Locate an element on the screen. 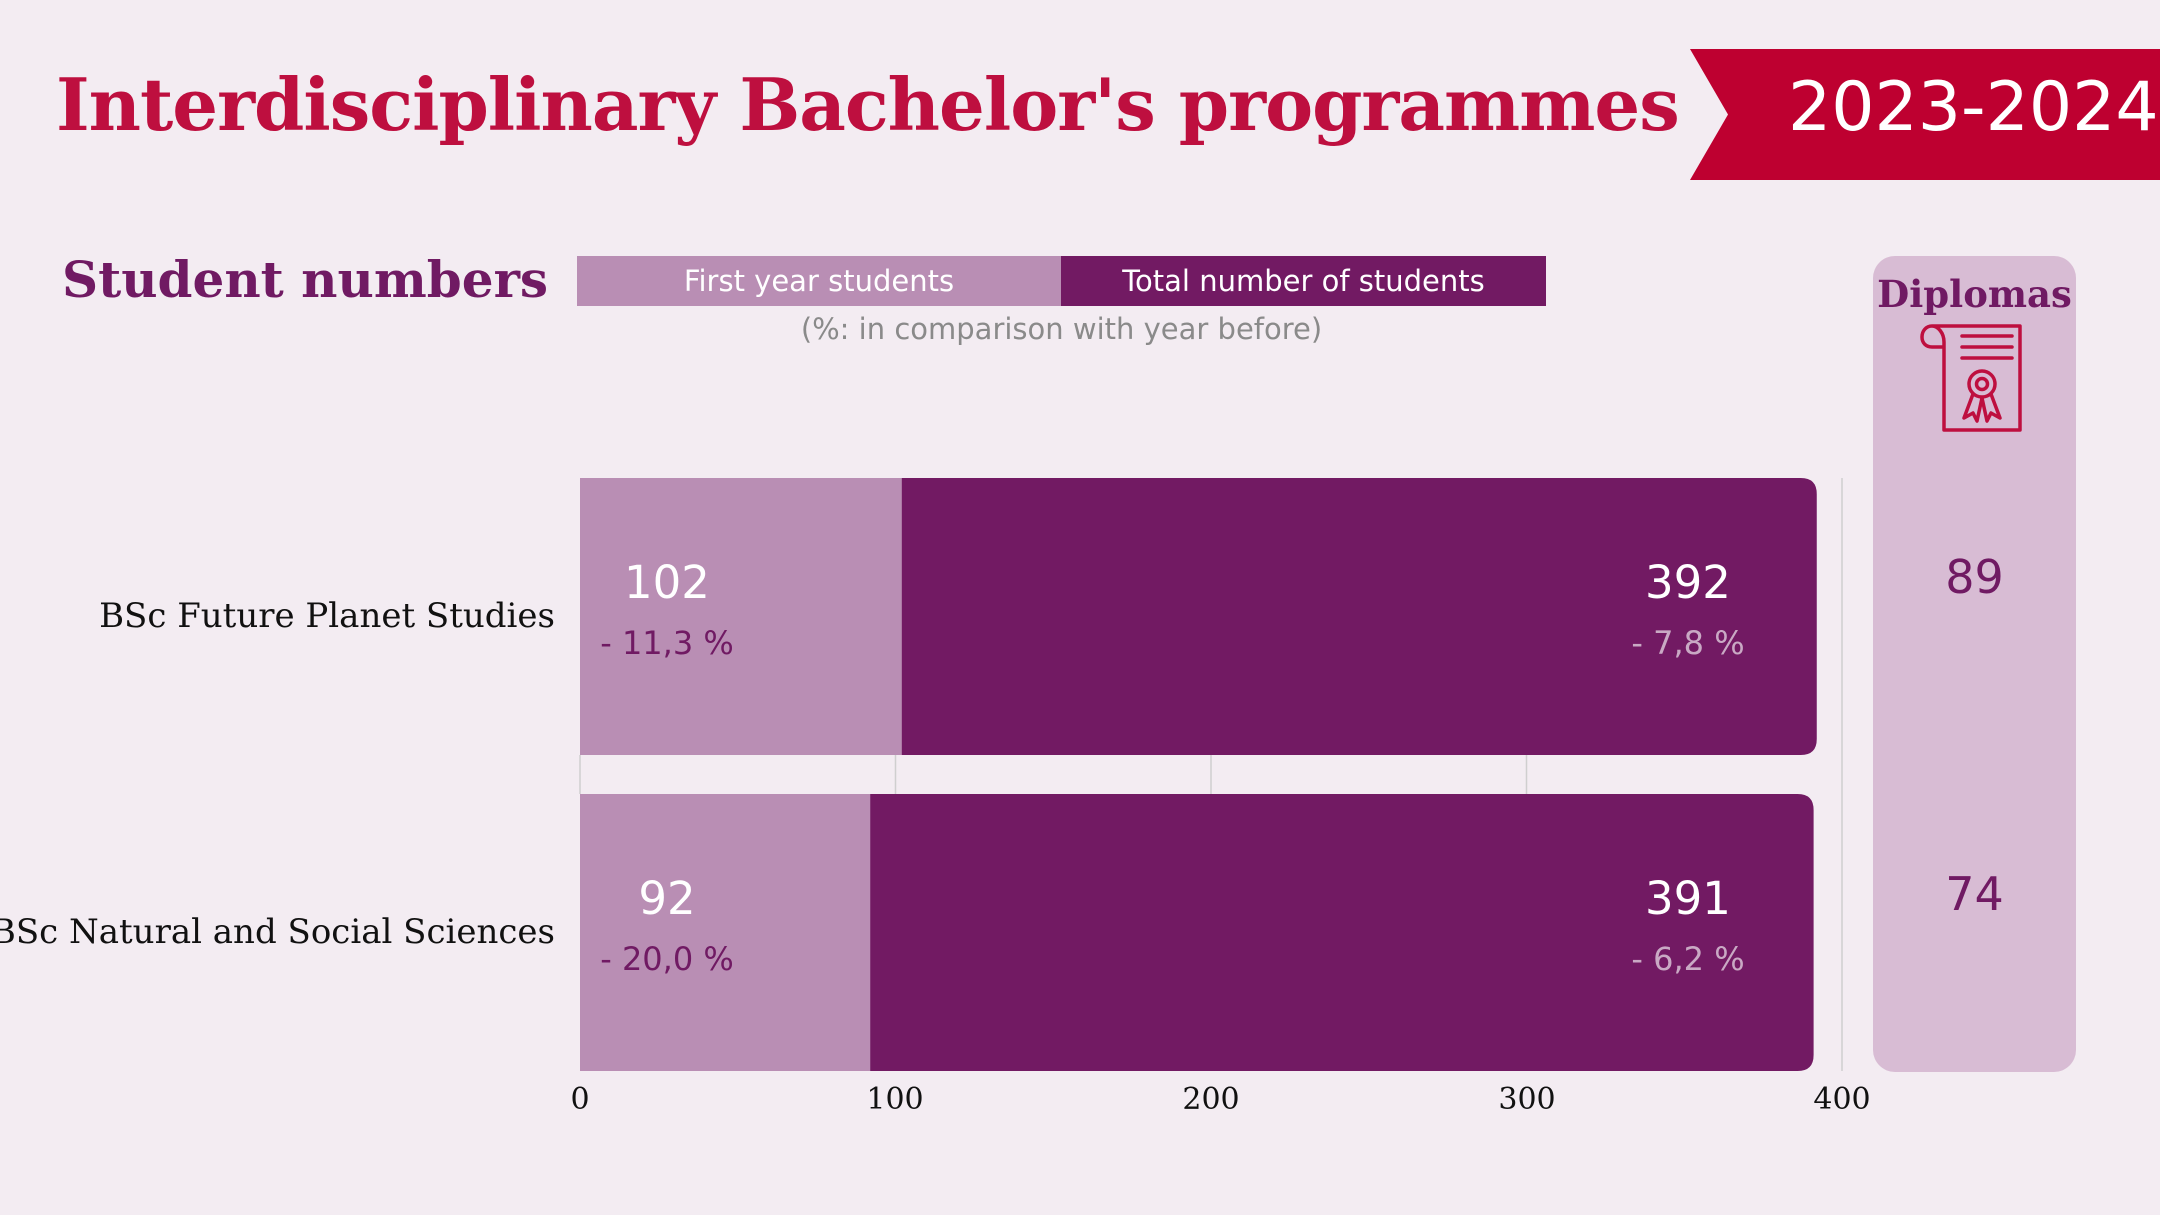 The image size is (2160, 1215). x-tick-label: 100 is located at coordinates (895, 1099).